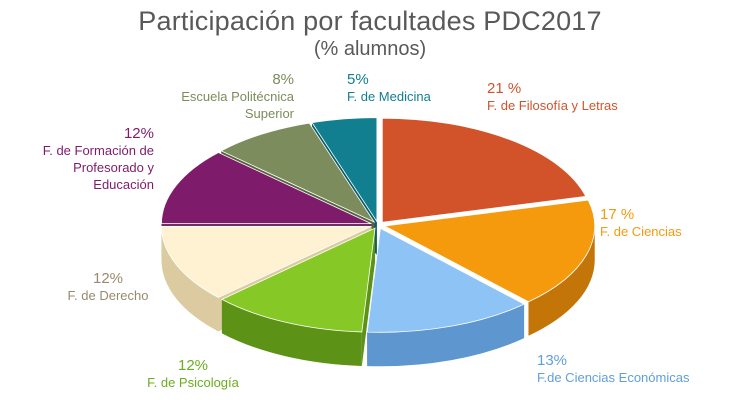 Image resolution: width=740 pixels, height=407 pixels. What do you see at coordinates (358, 79) in the screenshot?
I see `slice-pct: 5%` at bounding box center [358, 79].